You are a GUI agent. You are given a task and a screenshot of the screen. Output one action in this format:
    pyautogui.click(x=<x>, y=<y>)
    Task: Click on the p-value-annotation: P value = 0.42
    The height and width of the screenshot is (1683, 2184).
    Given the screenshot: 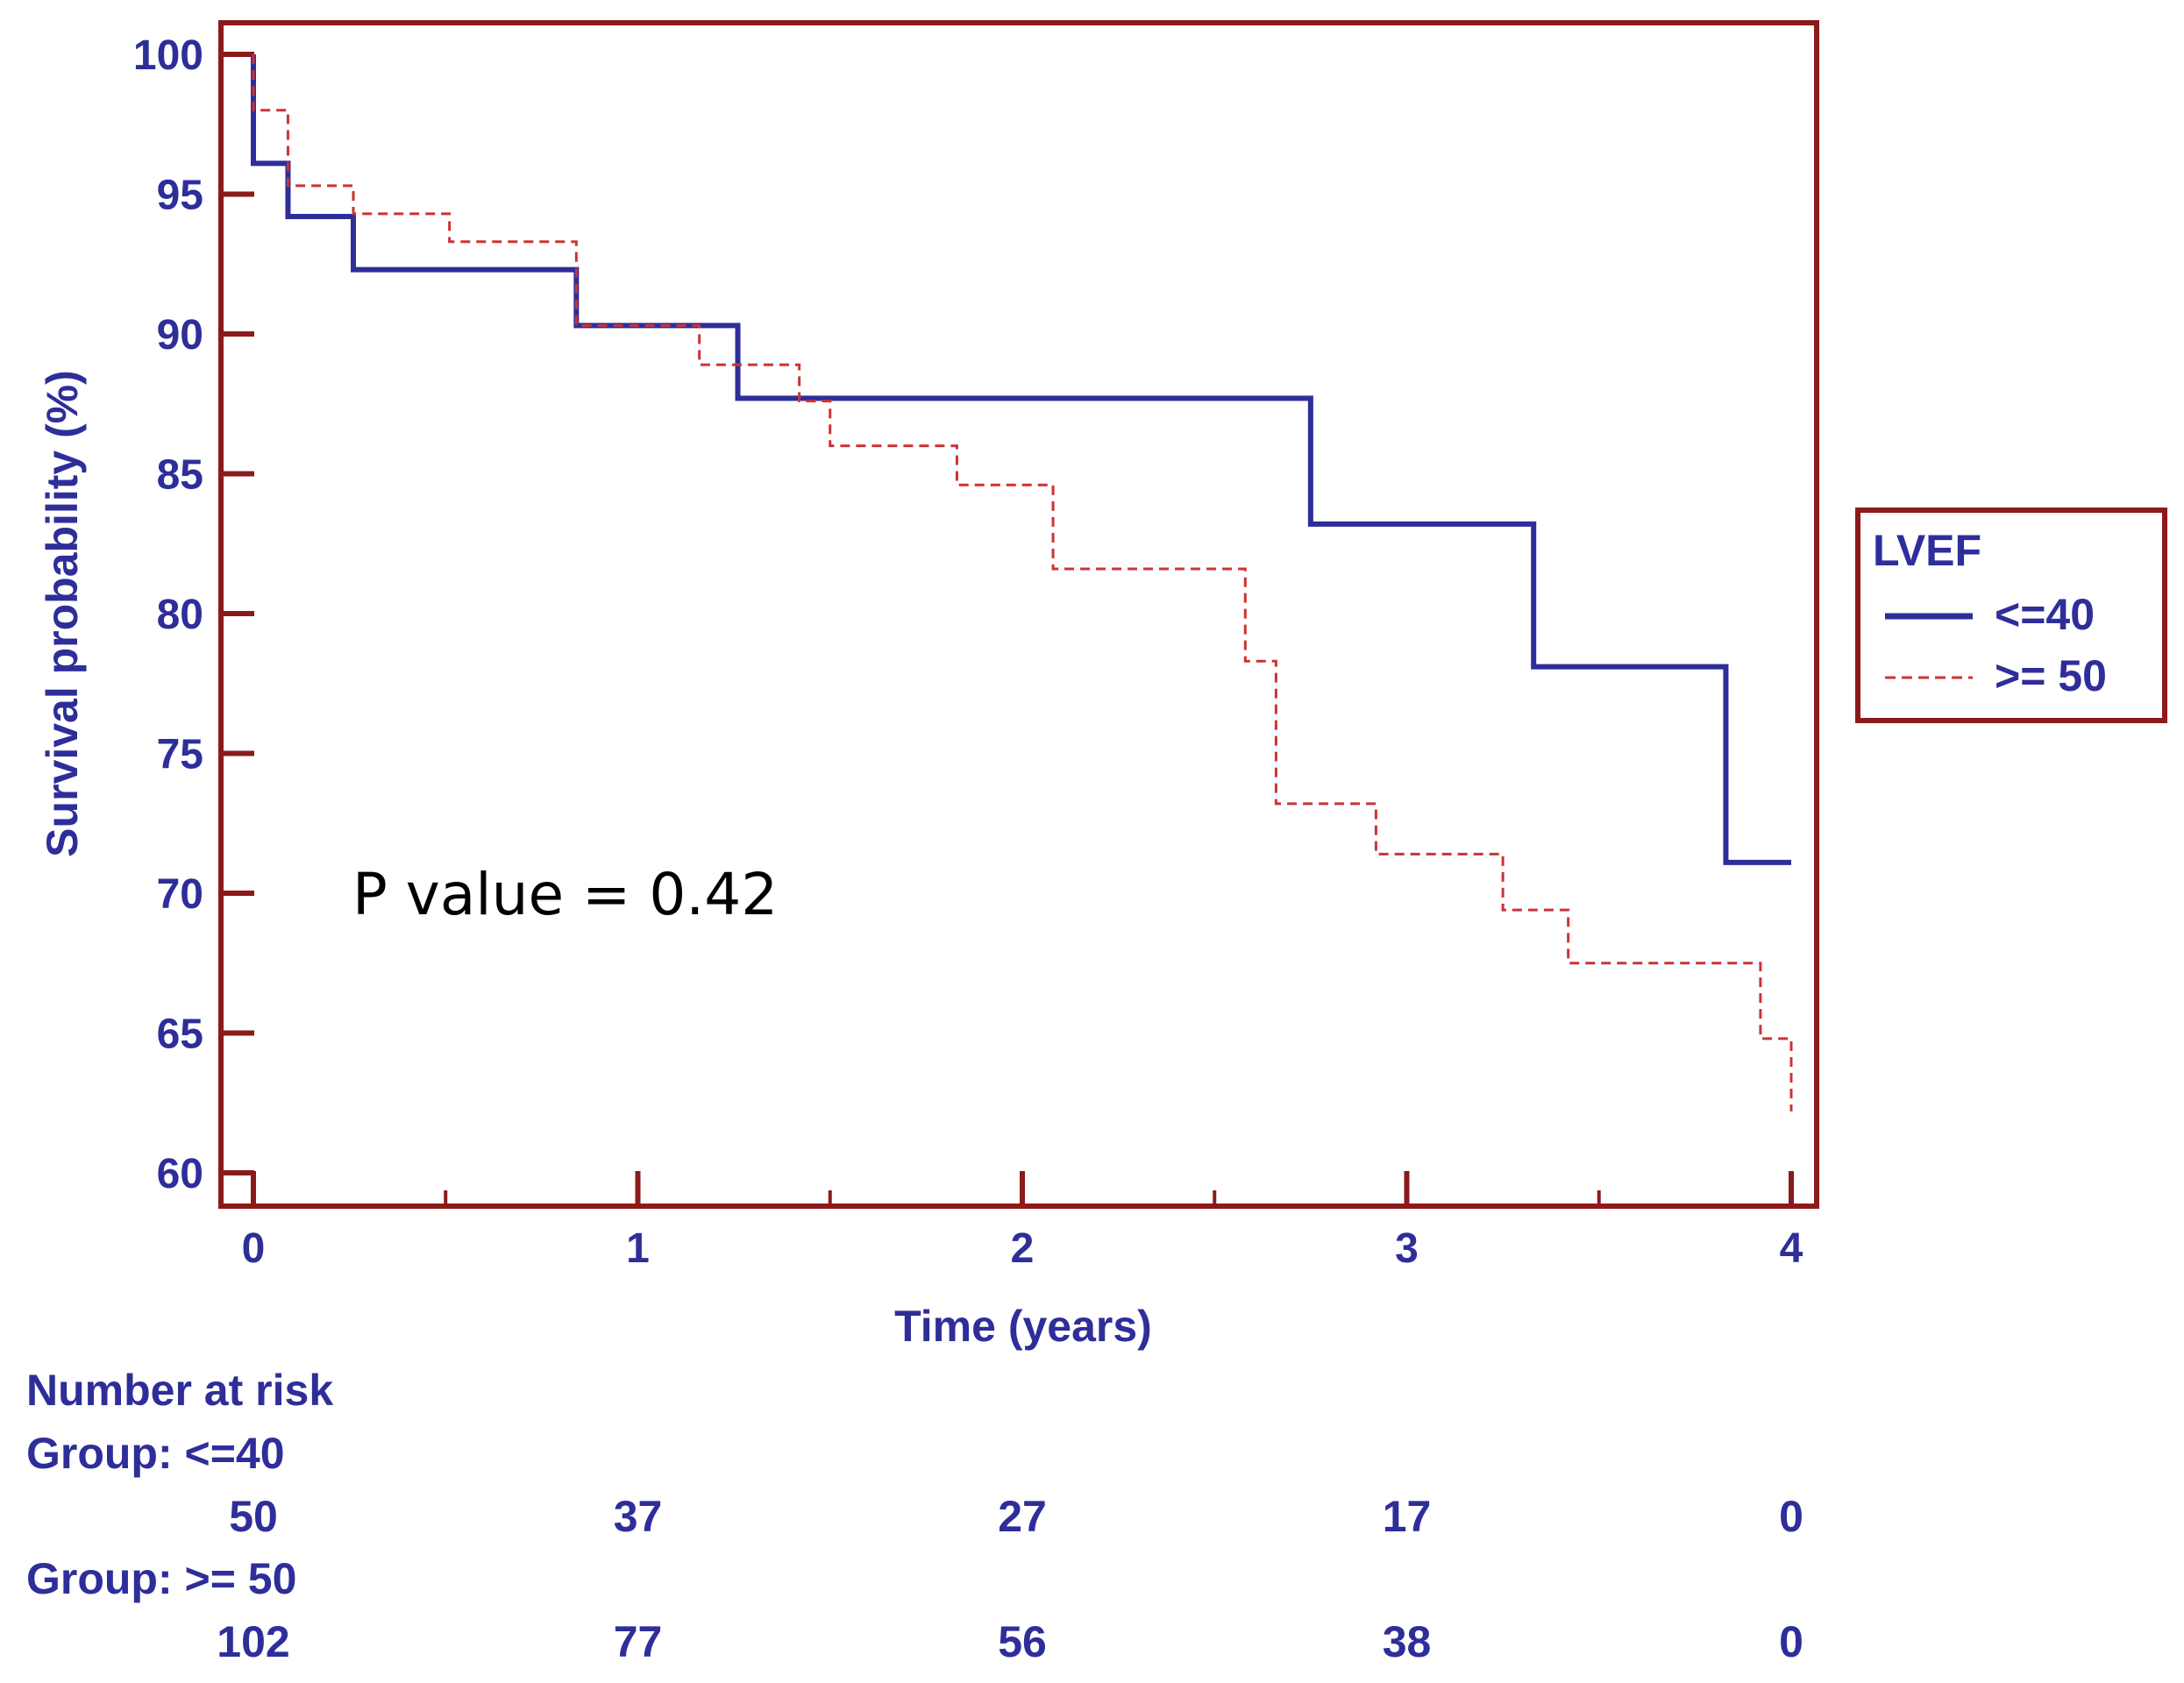 What is the action you would take?
    pyautogui.click(x=565, y=894)
    